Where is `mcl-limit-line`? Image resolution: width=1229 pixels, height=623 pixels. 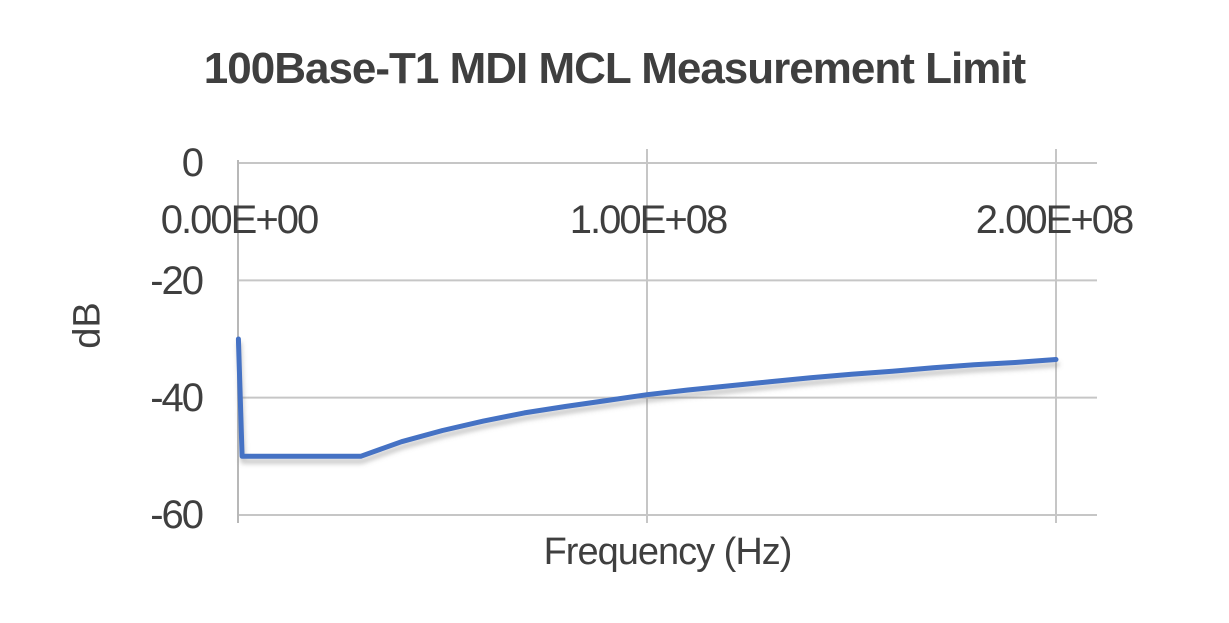 mcl-limit-line is located at coordinates (647, 397).